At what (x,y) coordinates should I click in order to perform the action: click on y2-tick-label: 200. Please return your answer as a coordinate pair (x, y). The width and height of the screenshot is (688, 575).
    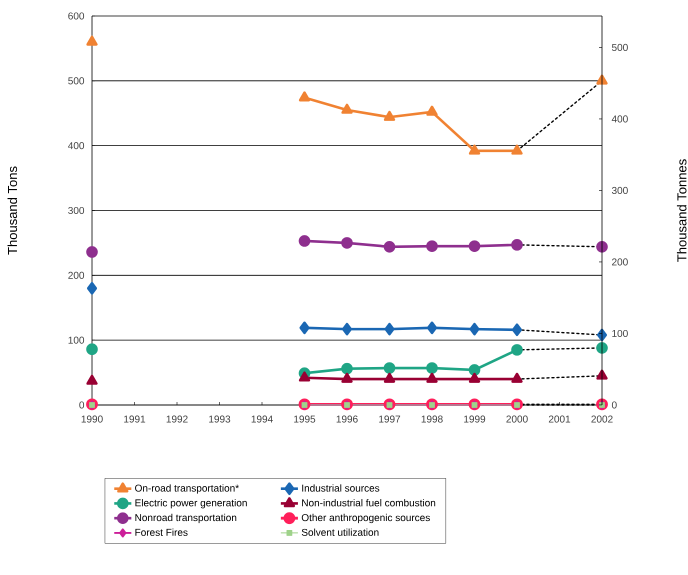
    Looking at the image, I should click on (620, 262).